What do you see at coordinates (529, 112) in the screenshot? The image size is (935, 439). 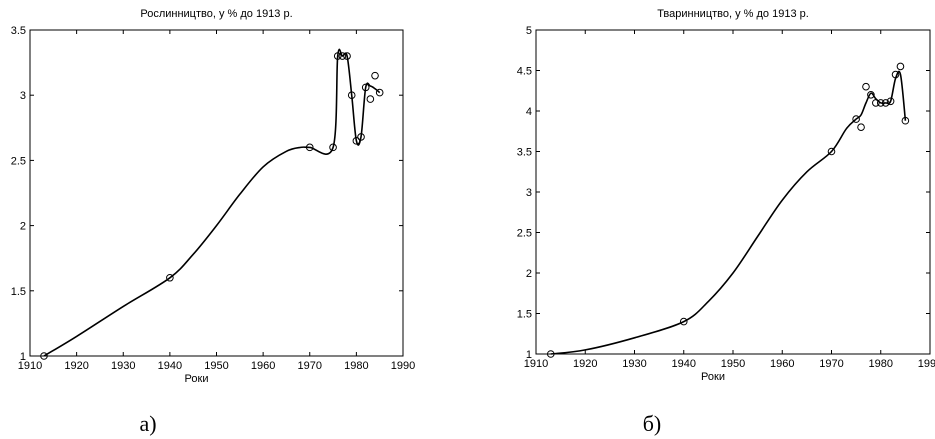 I see `y-tick-label: 4` at bounding box center [529, 112].